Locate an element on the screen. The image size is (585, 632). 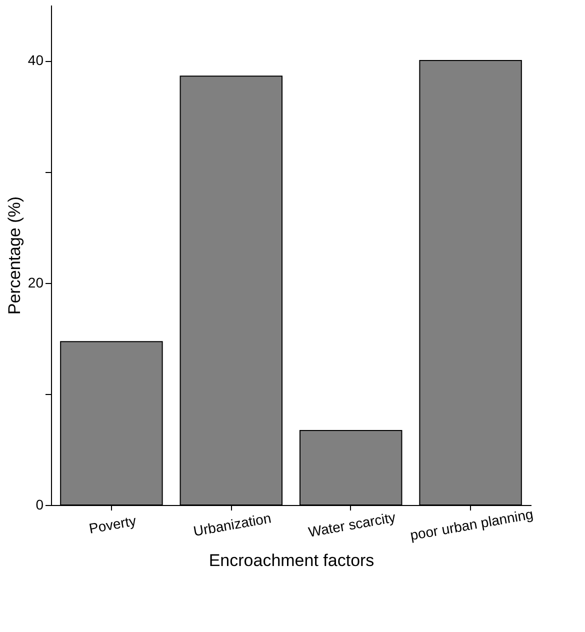
y-tick-label: 0 is located at coordinates (40, 504).